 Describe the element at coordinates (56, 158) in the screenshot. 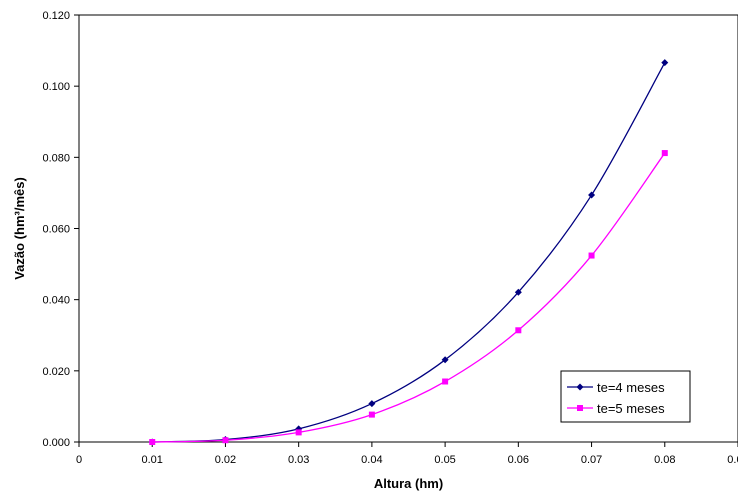

I see `y-tick-label: 0.080` at that location.